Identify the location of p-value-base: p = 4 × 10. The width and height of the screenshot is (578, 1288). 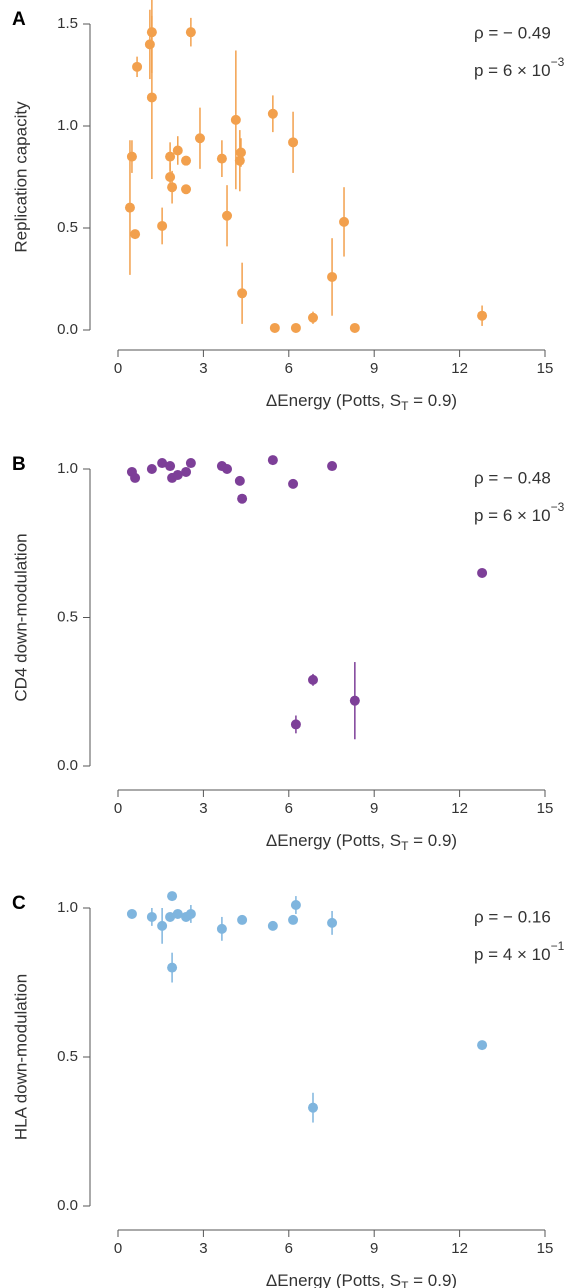
(512, 954).